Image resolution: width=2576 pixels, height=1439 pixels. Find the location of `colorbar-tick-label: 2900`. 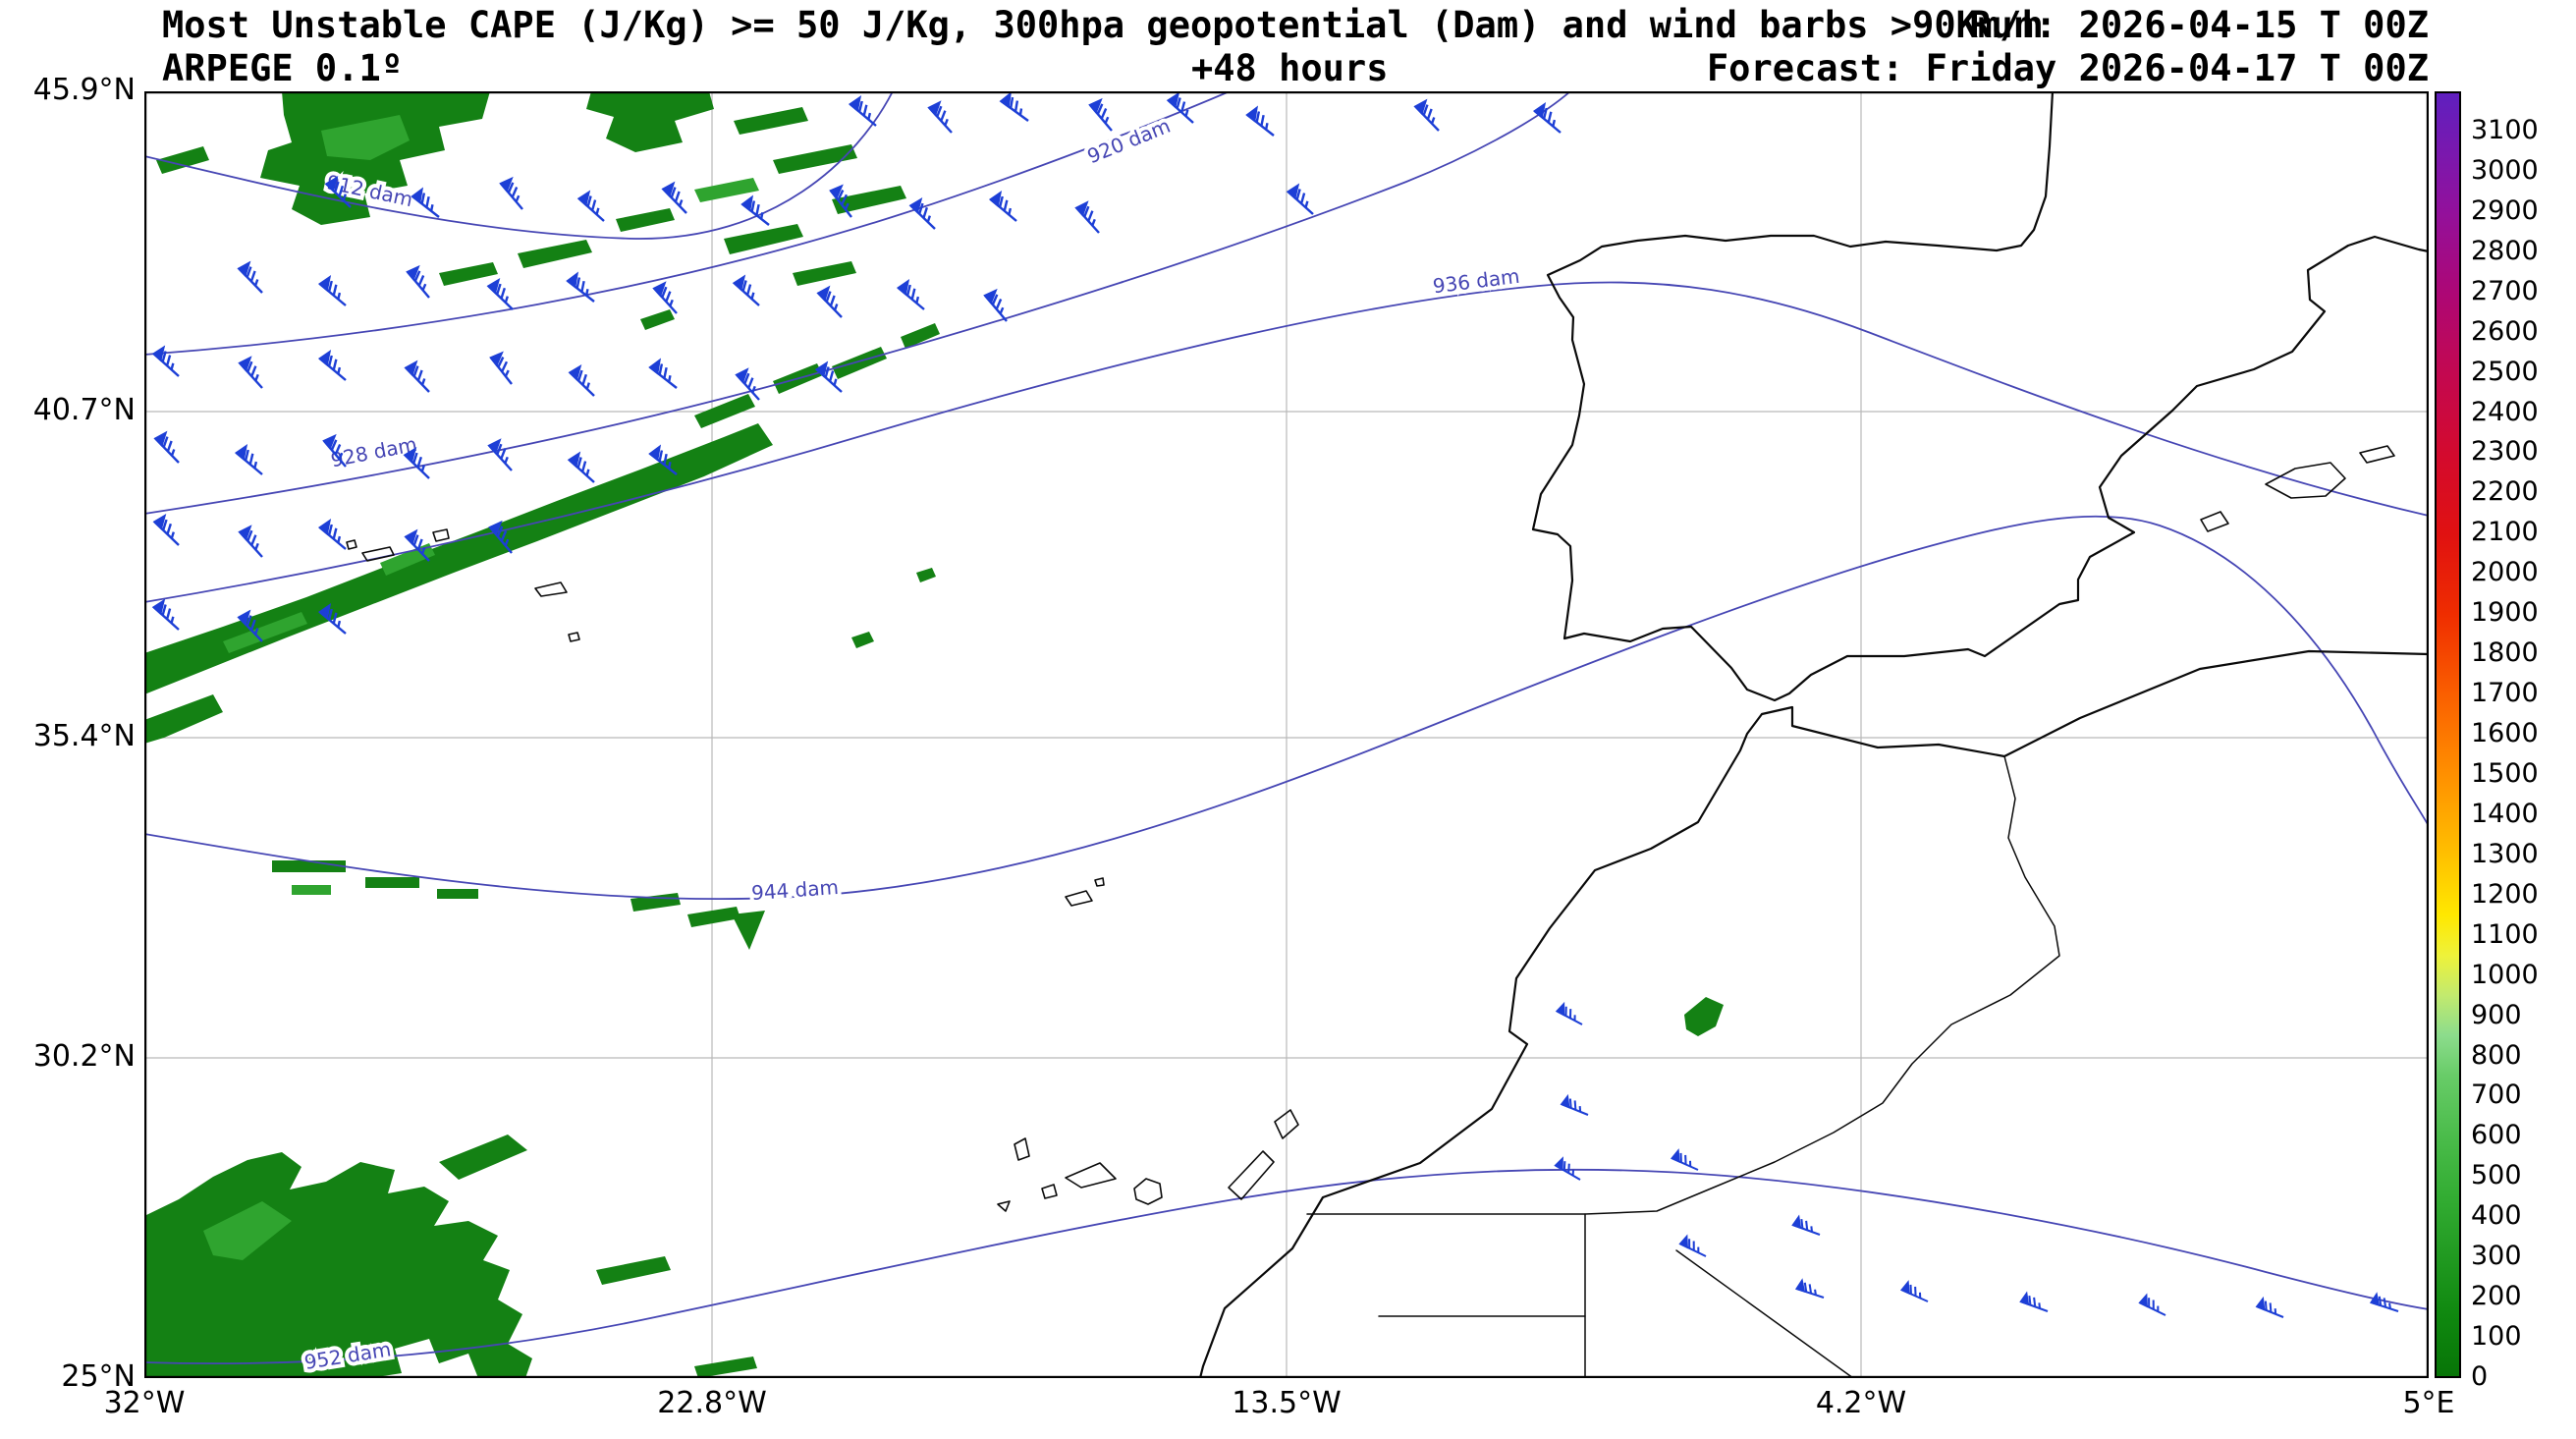

colorbar-tick-label: 2900 is located at coordinates (2505, 210).